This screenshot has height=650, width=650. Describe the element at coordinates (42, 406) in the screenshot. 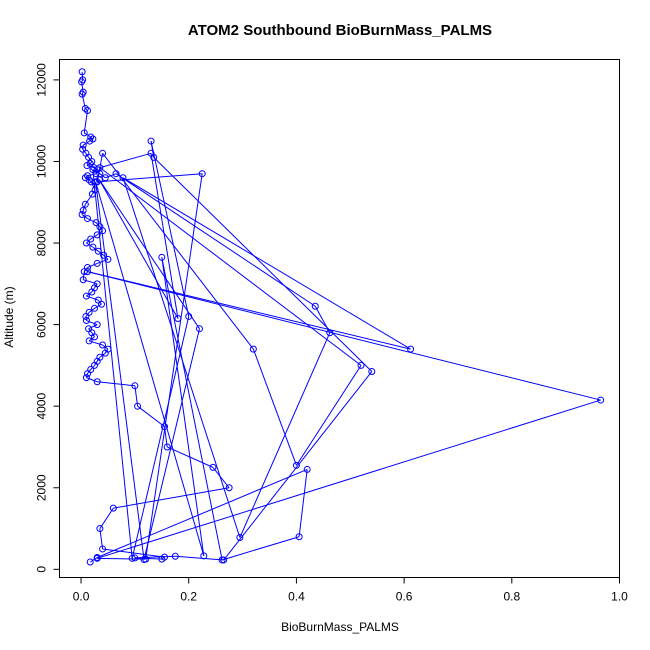

I see `y-tick-label: 4000` at that location.